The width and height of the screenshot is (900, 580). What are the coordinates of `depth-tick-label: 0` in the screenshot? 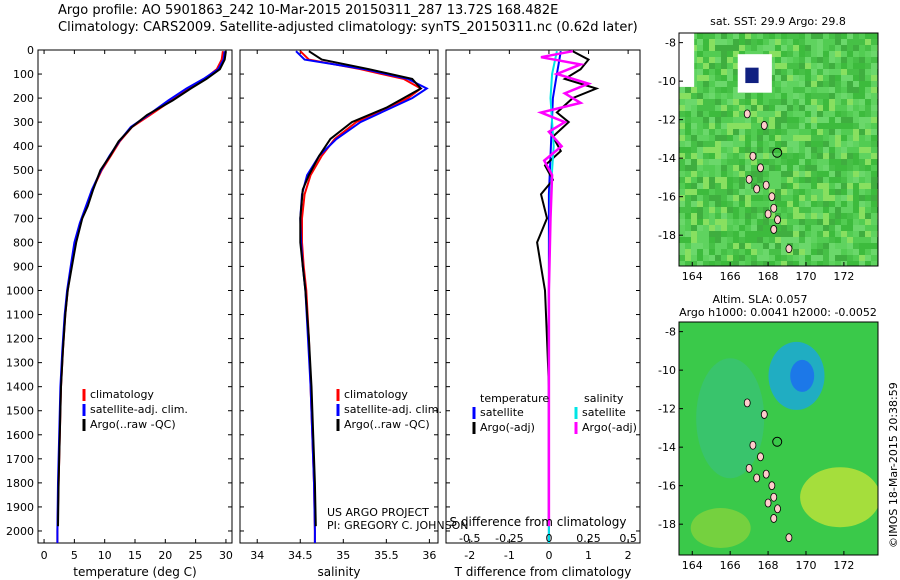 It's located at (30, 50).